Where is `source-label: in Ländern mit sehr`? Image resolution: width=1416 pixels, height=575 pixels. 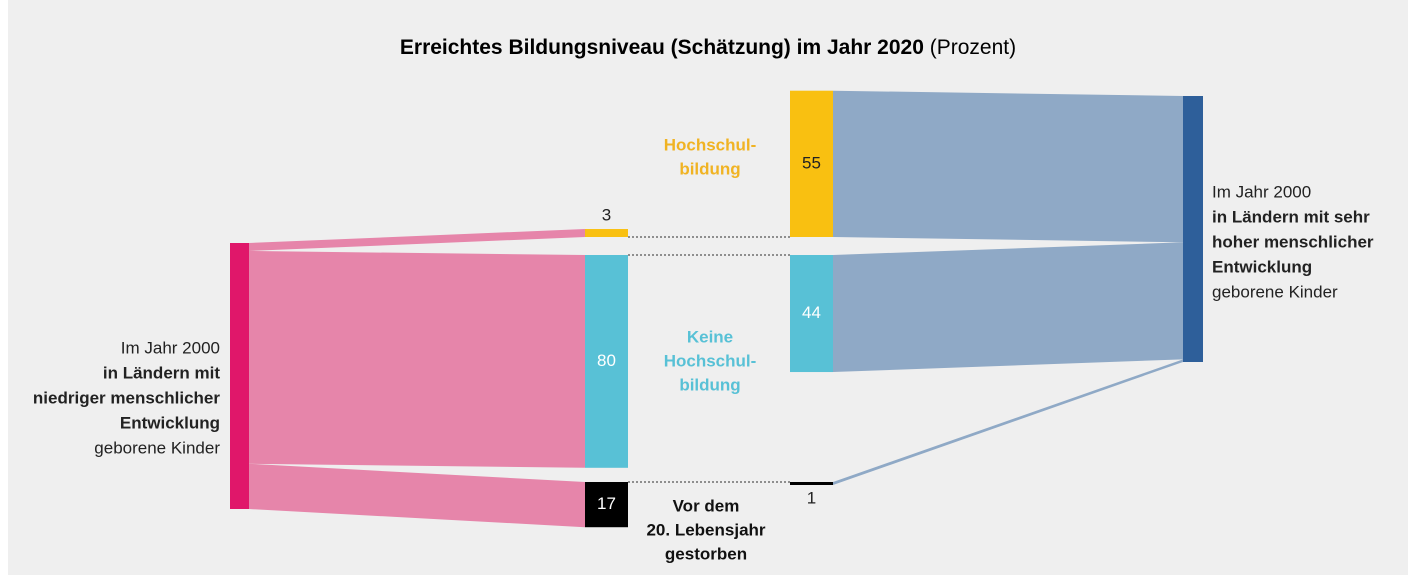
source-label: in Ländern mit sehr is located at coordinates (1291, 216).